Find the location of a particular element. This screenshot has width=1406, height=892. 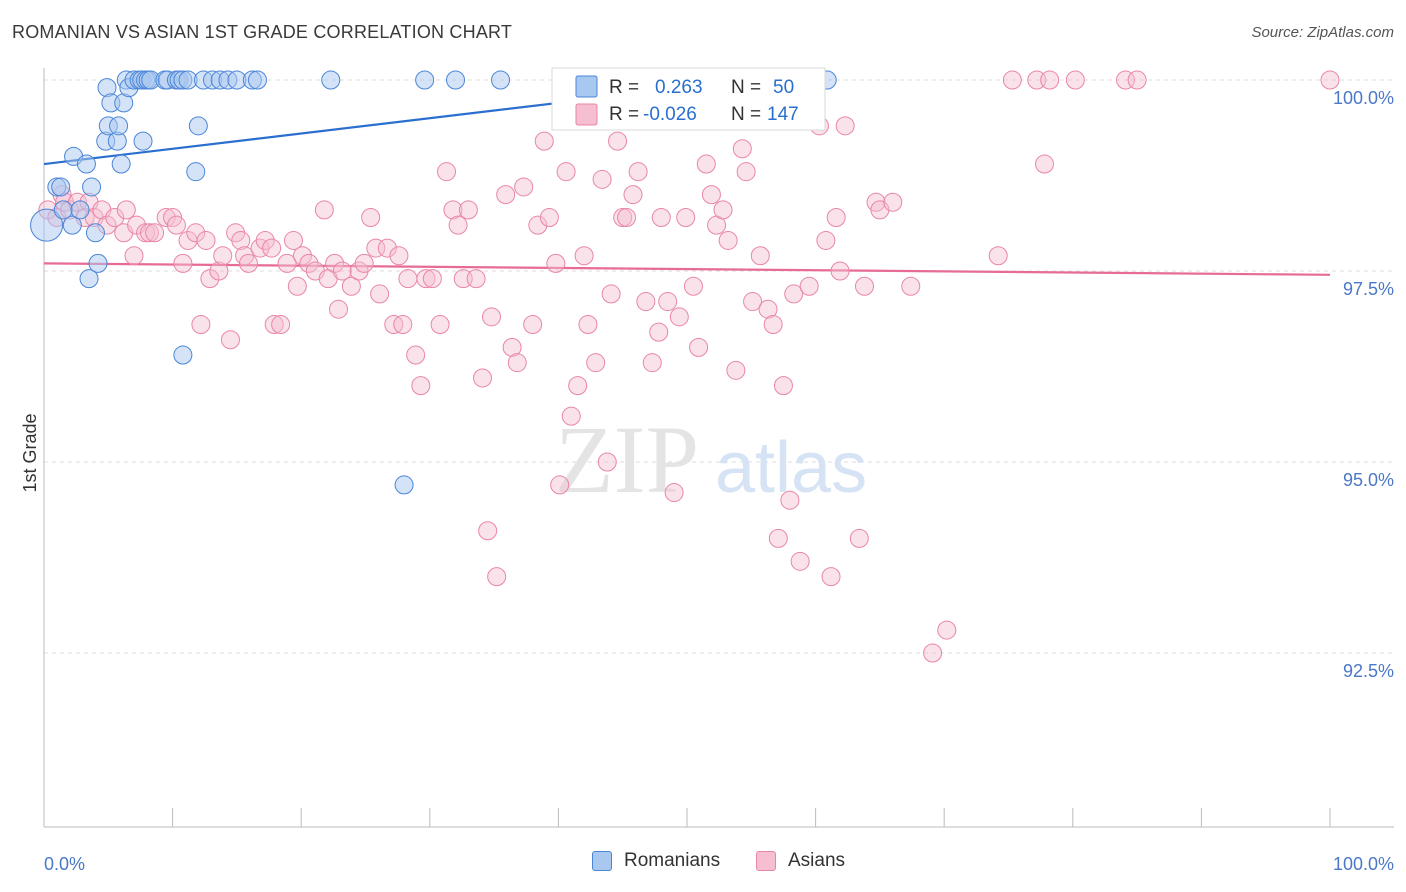

watermark-zip: ZIP is located at coordinates (627, 459).